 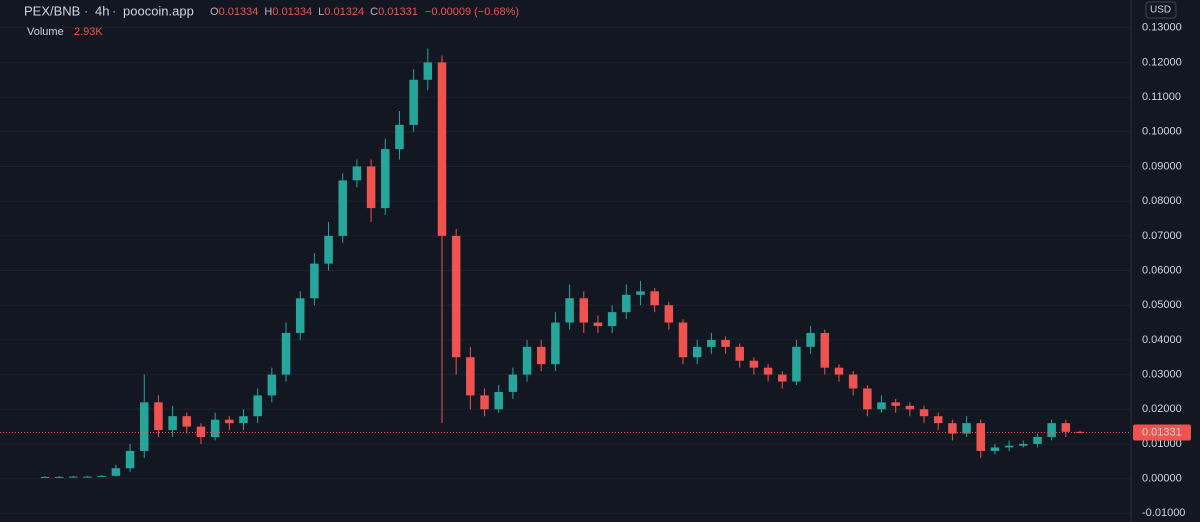 I want to click on y-tick-label: 0.13000, so click(x=1162, y=28).